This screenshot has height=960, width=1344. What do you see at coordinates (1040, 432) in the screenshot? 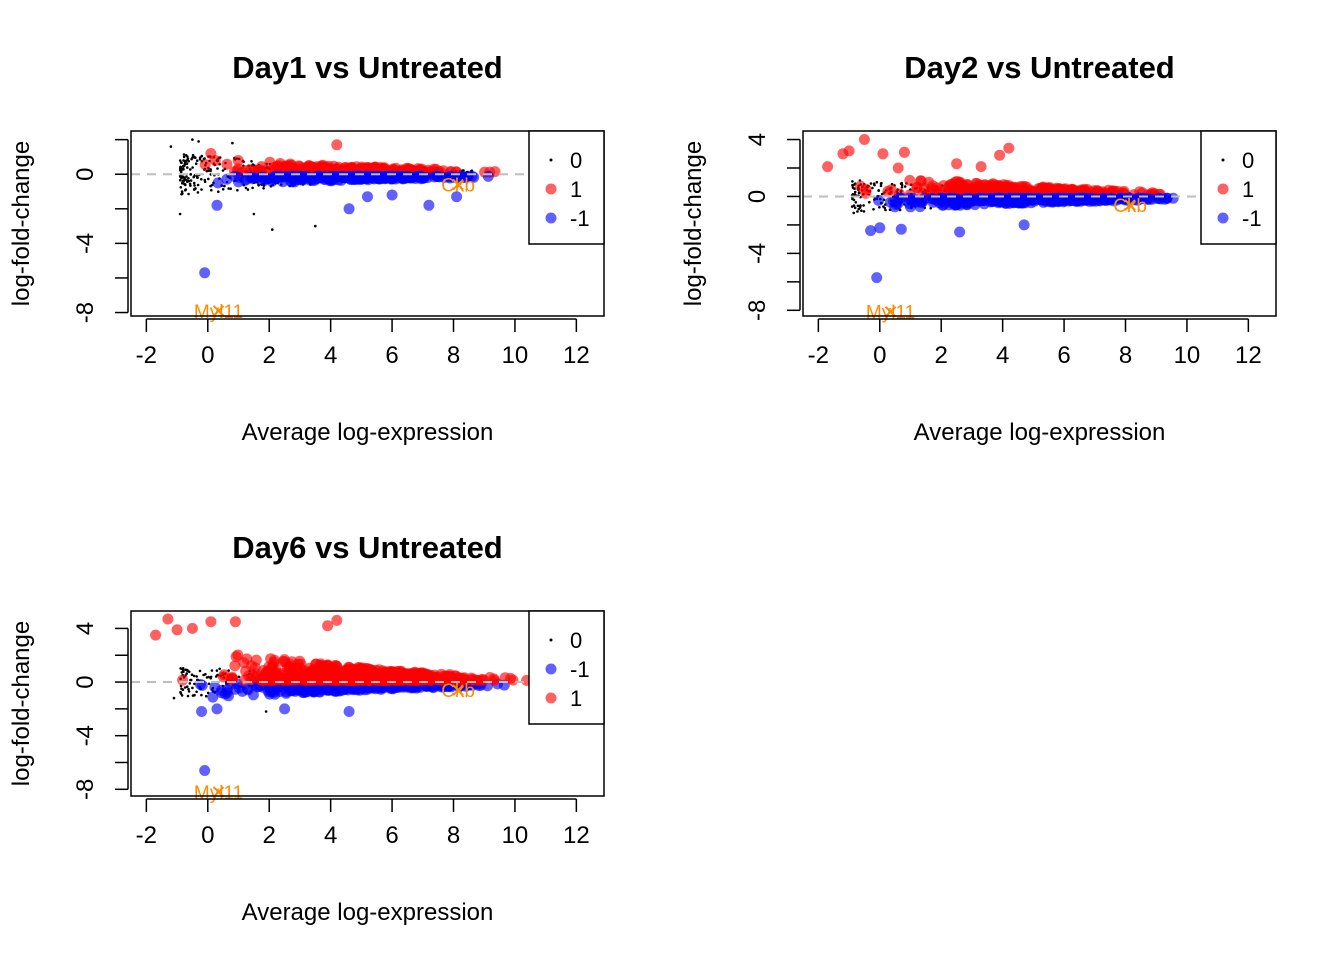
I see `x-axis-label: Average log-expression` at bounding box center [1040, 432].